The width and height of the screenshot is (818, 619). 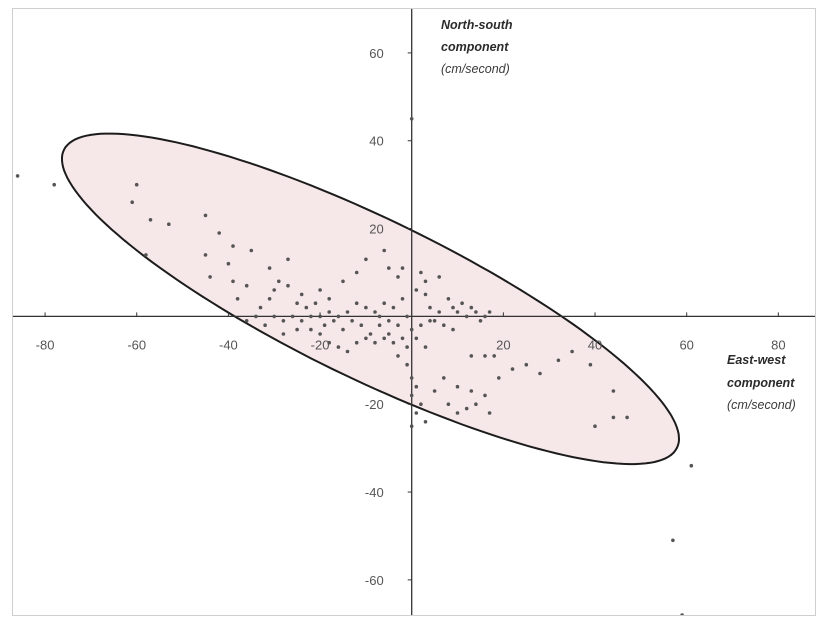 I want to click on y-tick-label: -20, so click(x=374, y=404).